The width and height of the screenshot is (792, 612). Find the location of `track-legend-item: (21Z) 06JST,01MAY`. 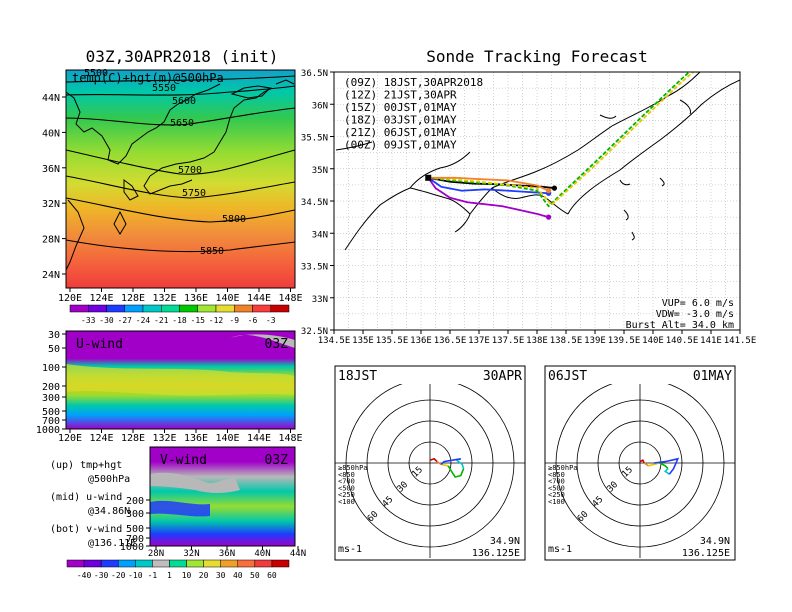

track-legend-item: (21Z) 06JST,01MAY is located at coordinates (400, 132).